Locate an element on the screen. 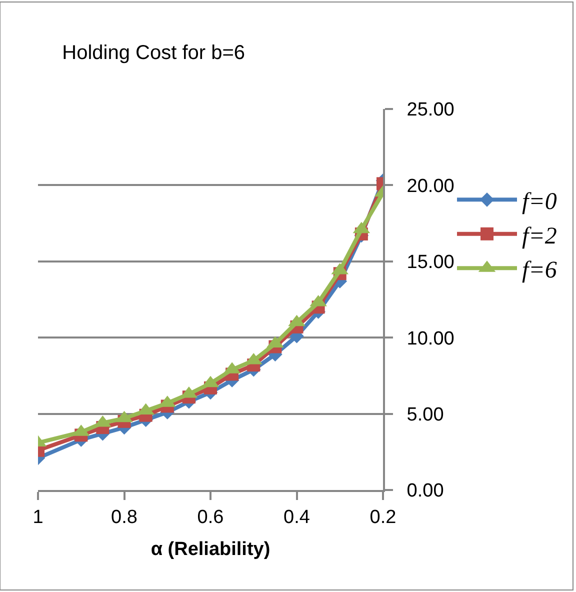 This screenshot has width=576, height=592. x-axis-title: α (Reliability) is located at coordinates (210, 549).